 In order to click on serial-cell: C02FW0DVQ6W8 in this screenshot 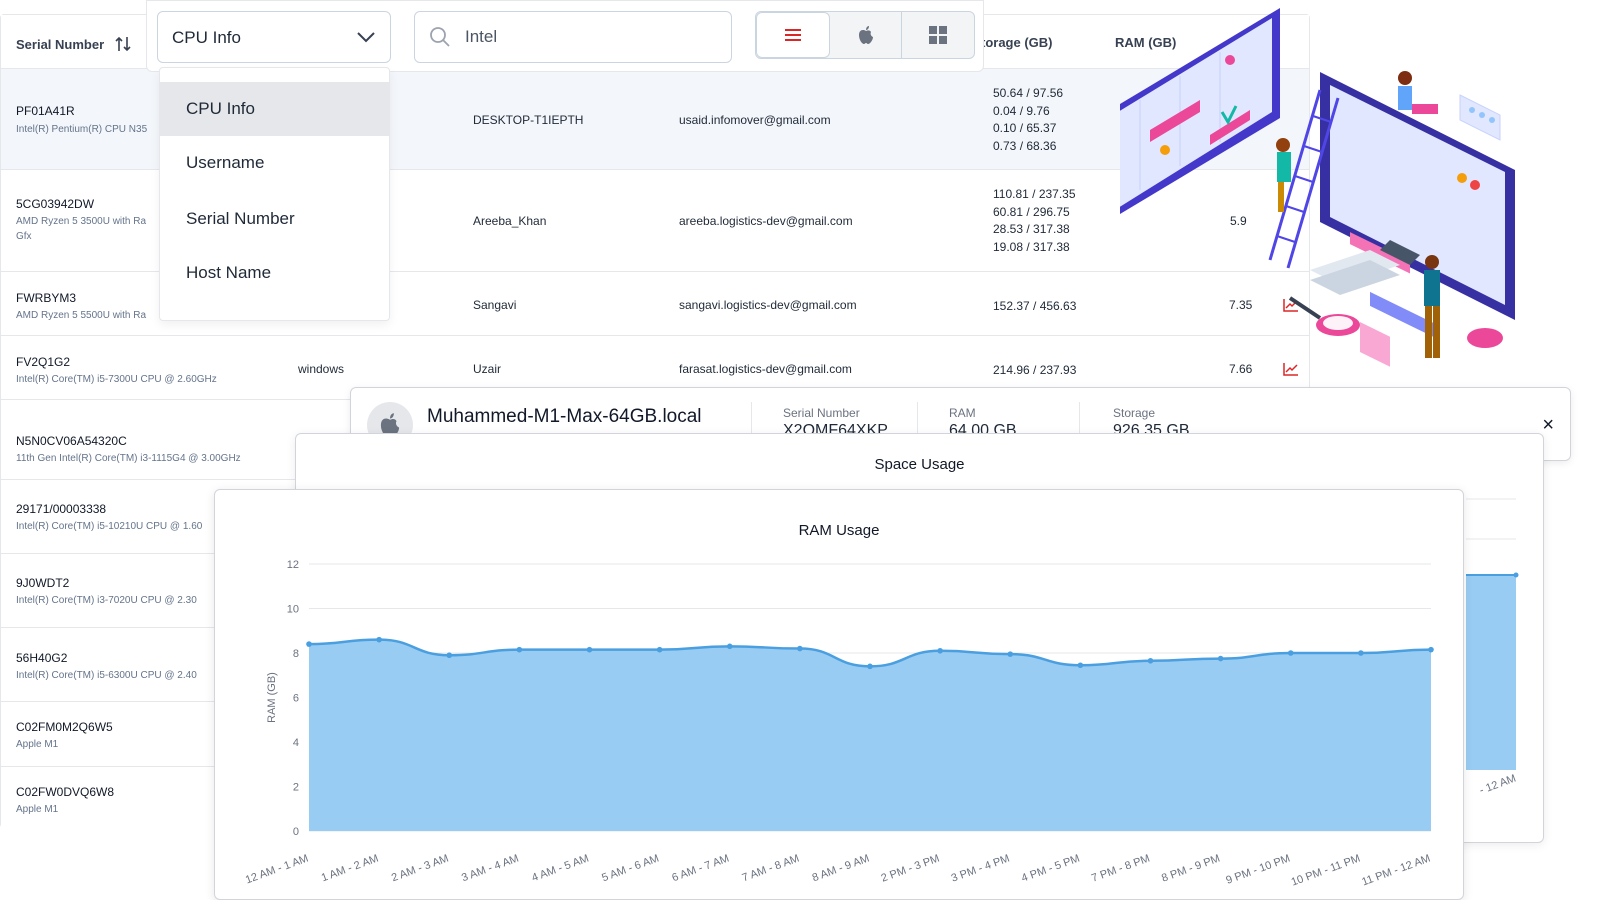, I will do `click(65, 792)`.